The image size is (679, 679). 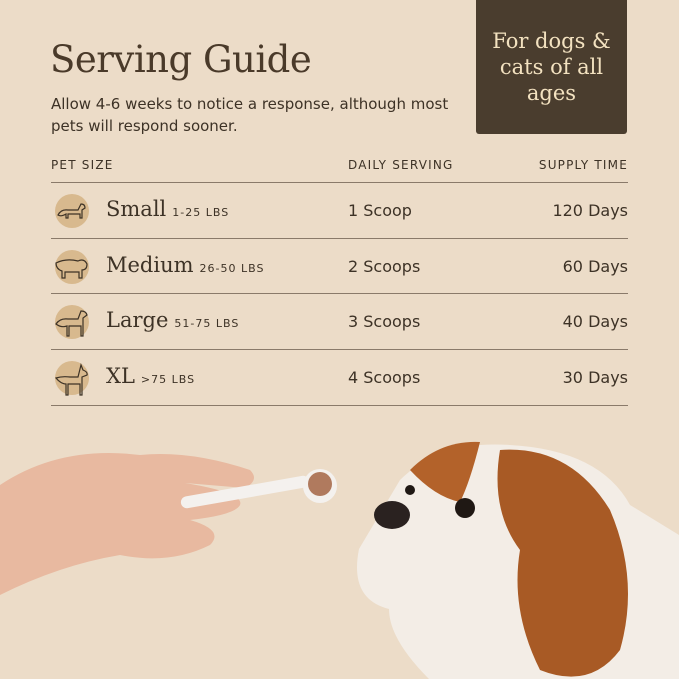 What do you see at coordinates (136, 209) in the screenshot?
I see `size-label: Small` at bounding box center [136, 209].